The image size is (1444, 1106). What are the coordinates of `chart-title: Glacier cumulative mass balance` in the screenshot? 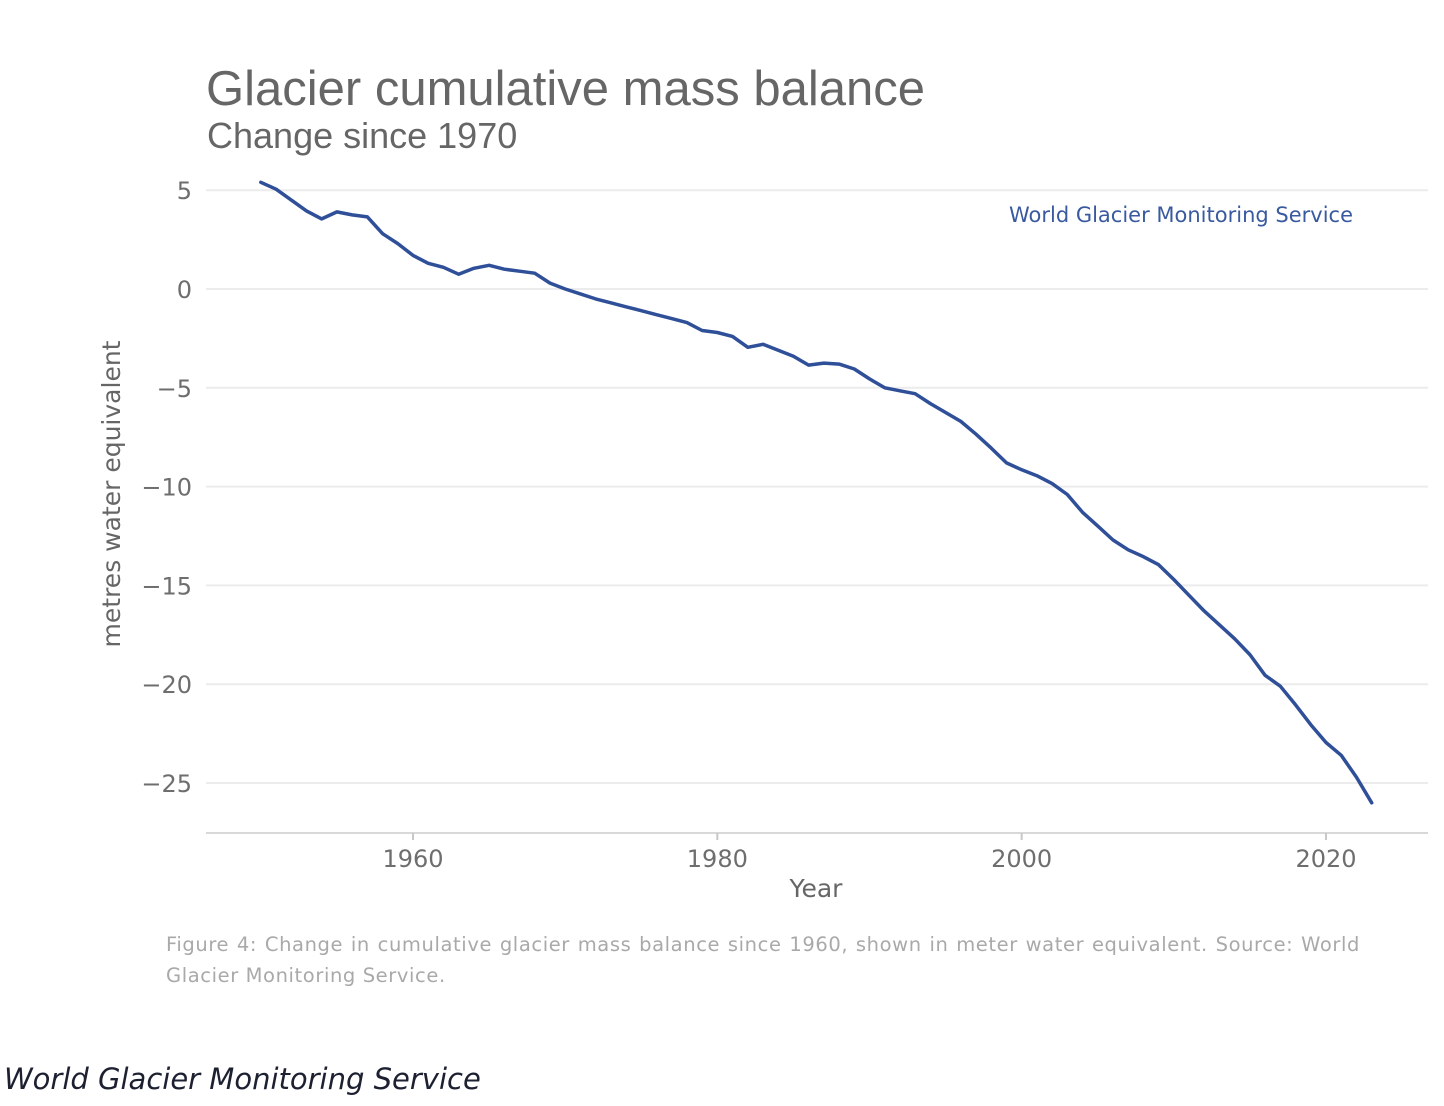 It's located at (565, 89).